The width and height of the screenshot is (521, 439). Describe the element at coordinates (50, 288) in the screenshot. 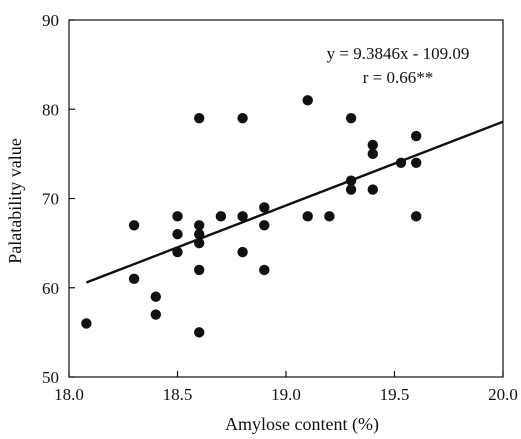

I see `y-tick-label: 60` at that location.